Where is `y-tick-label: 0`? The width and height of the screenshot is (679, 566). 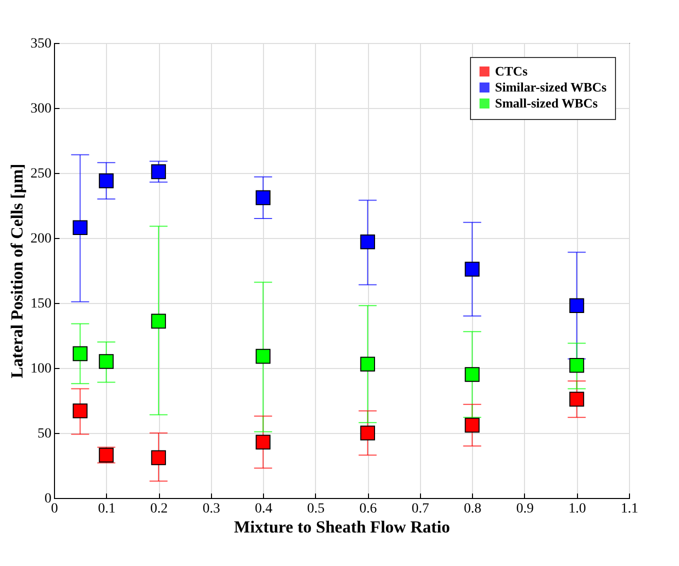 y-tick-label: 0 is located at coordinates (48, 499).